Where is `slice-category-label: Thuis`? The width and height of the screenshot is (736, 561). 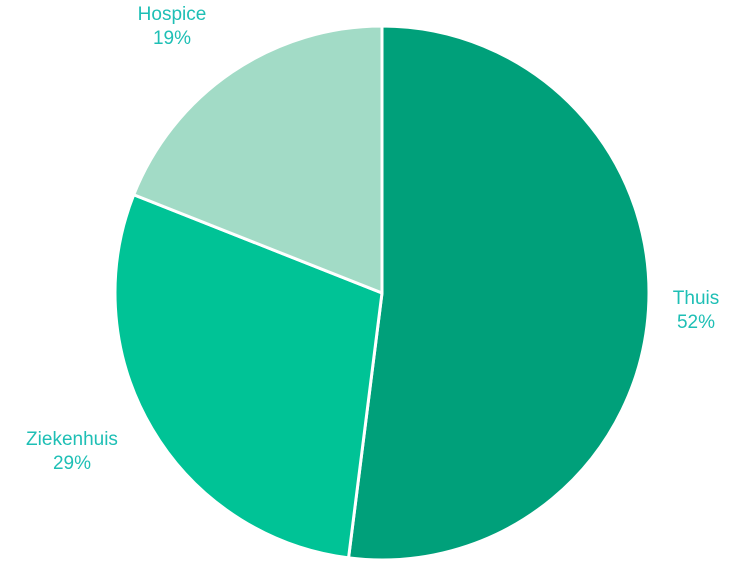
slice-category-label: Thuis is located at coordinates (696, 298).